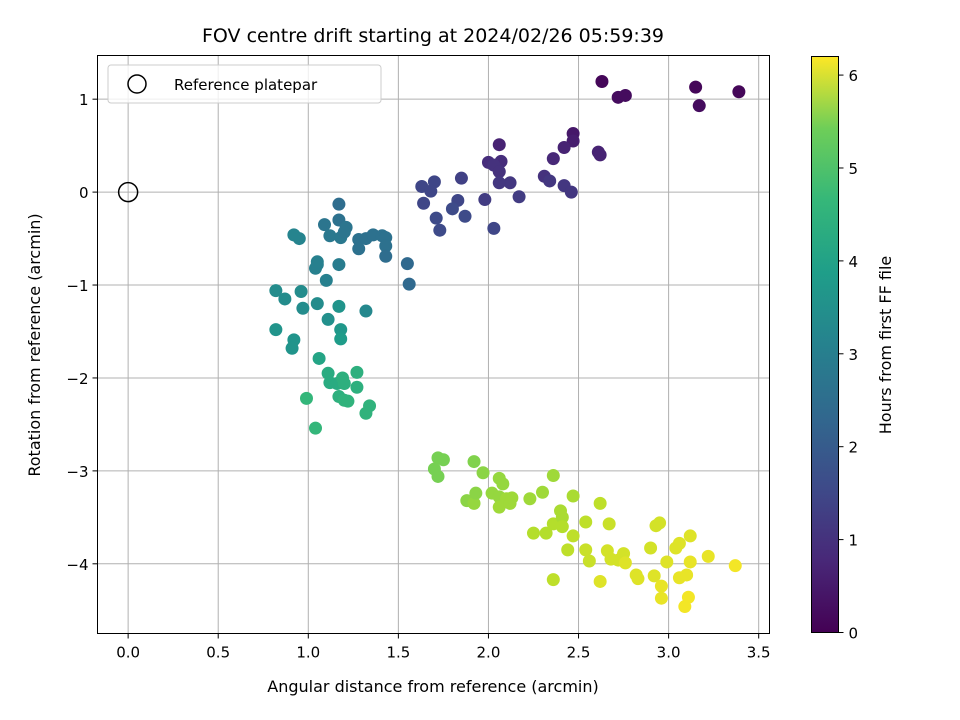 This screenshot has height=720, width=960. Describe the element at coordinates (432, 686) in the screenshot. I see `x-axis-label: Angular distance from reference (arcmin)` at that location.